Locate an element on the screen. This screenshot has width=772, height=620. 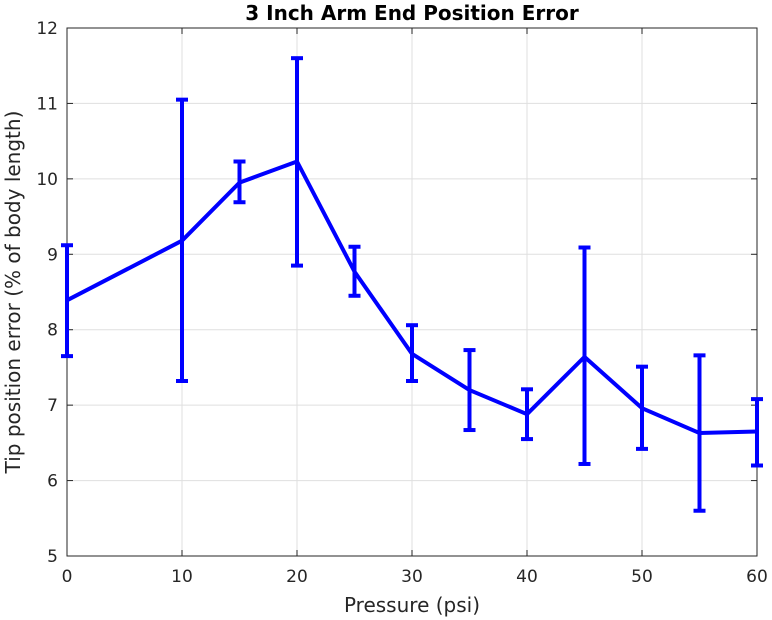
x-tick-label: 50 is located at coordinates (642, 577).